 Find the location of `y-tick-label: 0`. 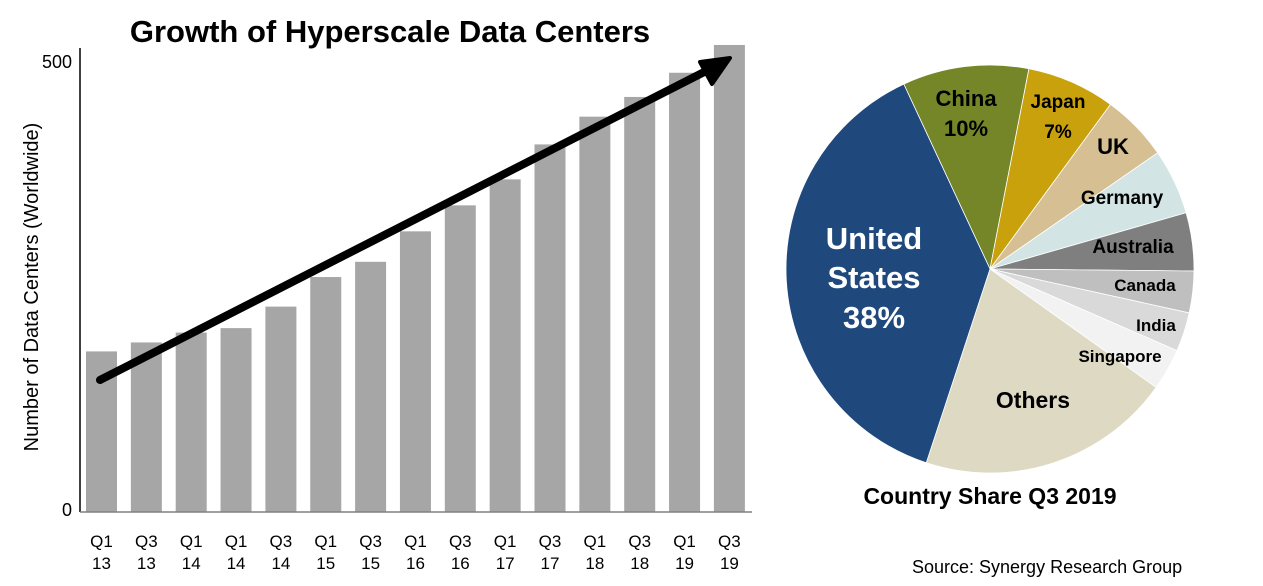

y-tick-label: 0 is located at coordinates (67, 510).